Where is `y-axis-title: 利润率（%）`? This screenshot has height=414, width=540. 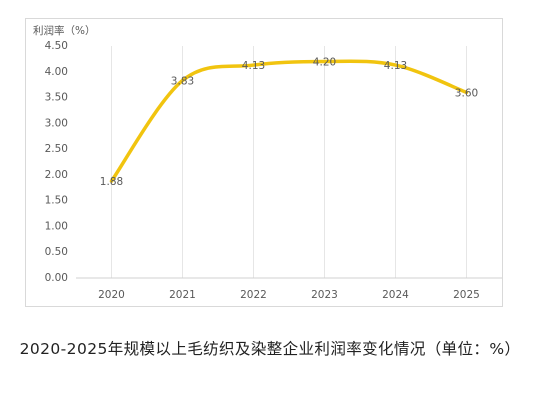
y-axis-title: 利润率（%） is located at coordinates (64, 30).